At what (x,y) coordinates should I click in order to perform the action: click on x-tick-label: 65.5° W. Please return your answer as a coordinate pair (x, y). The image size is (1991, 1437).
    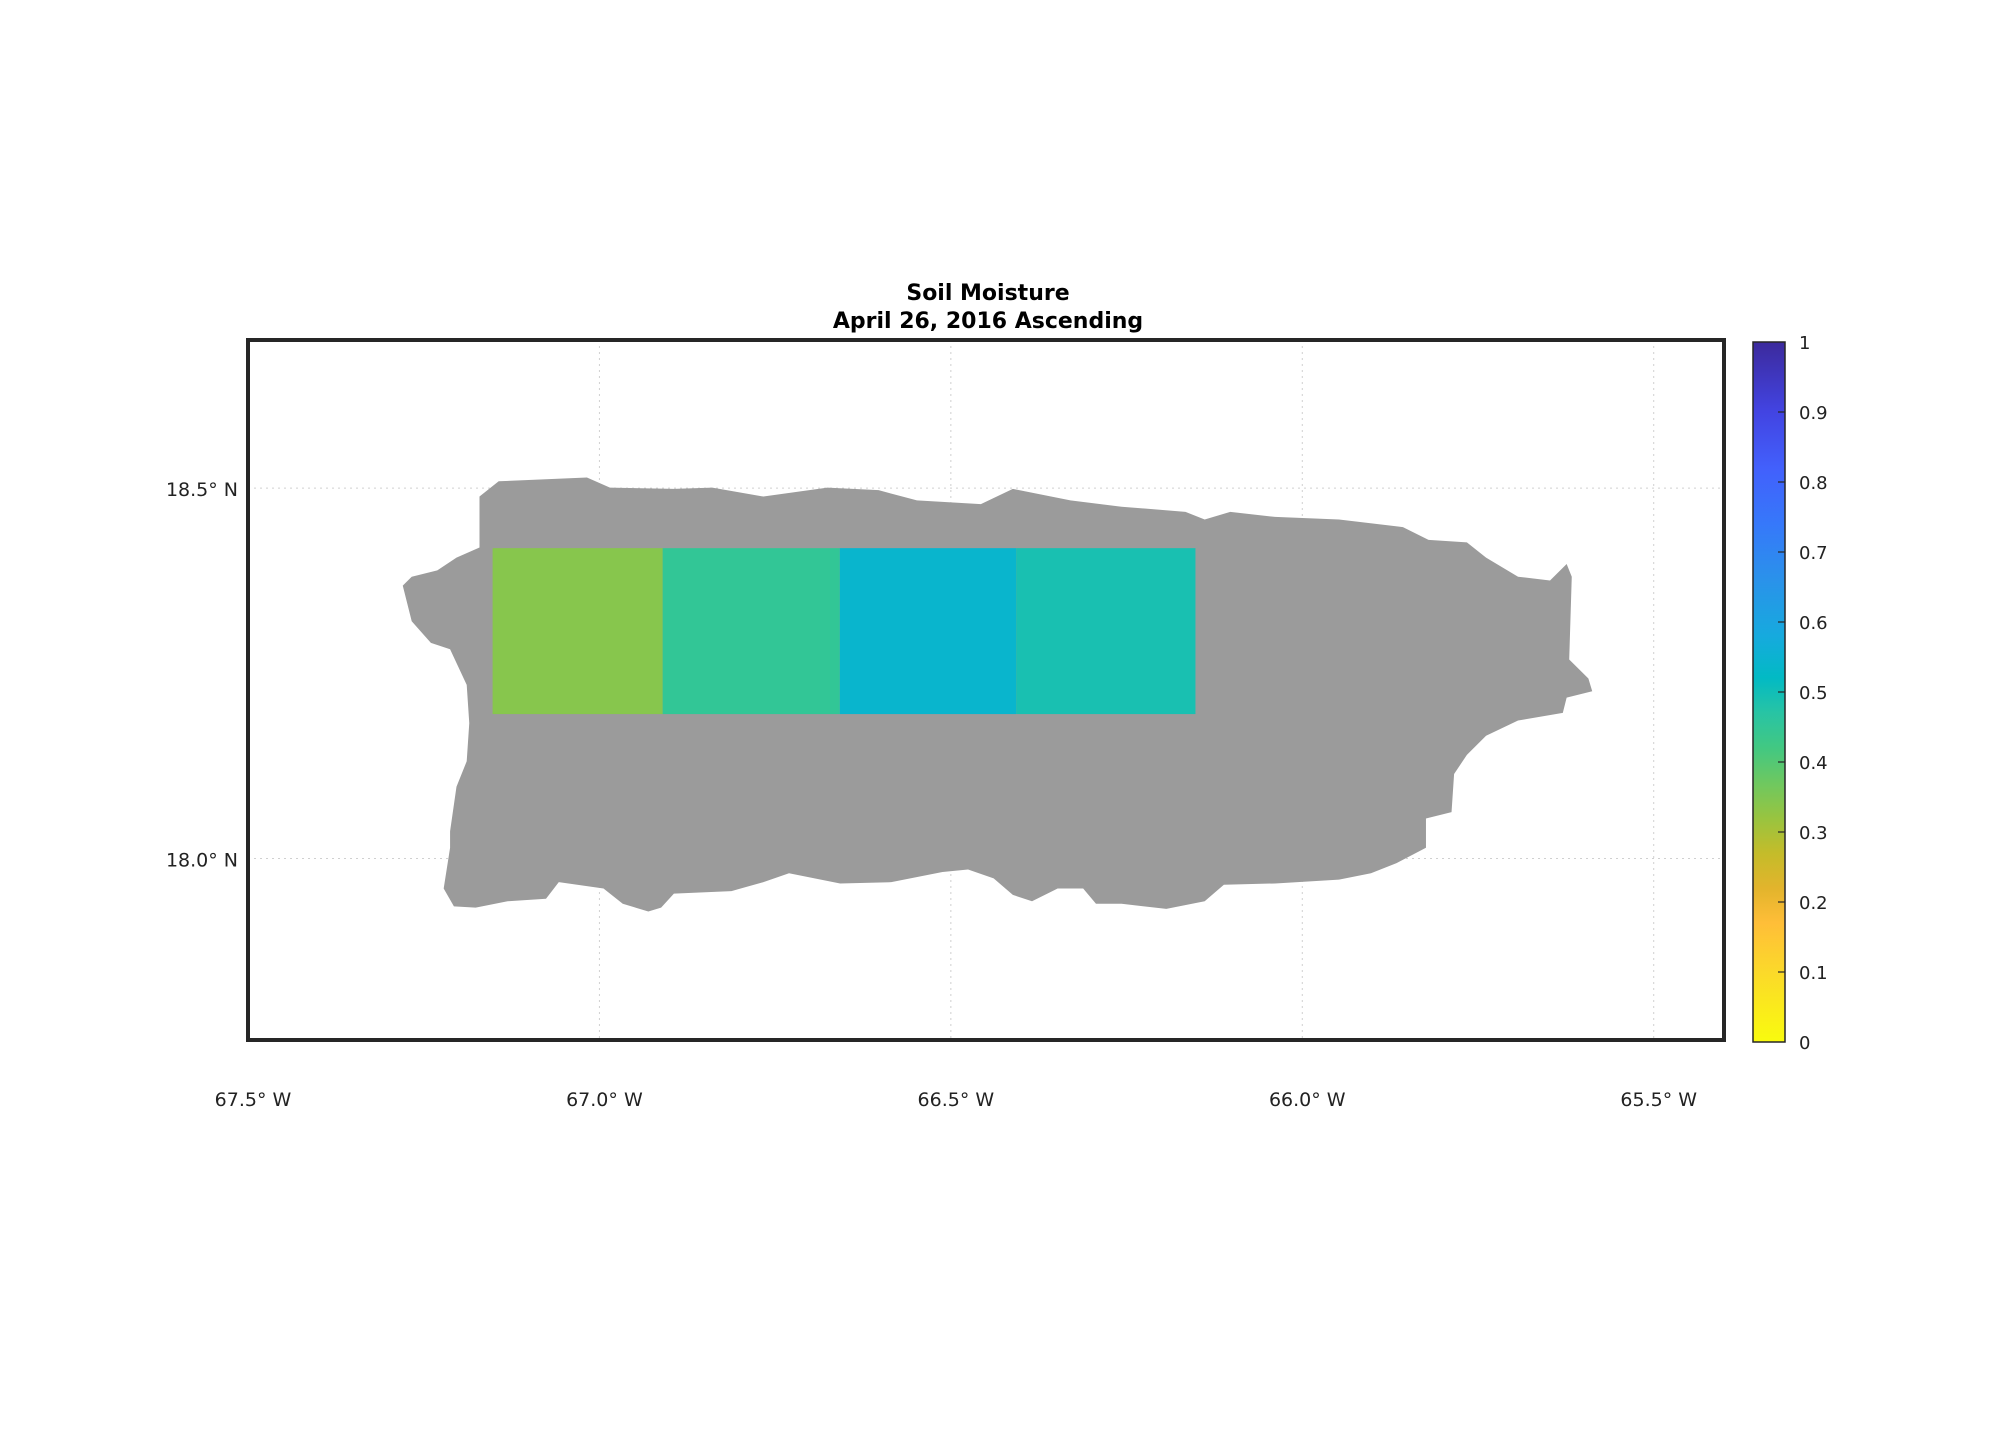
    Looking at the image, I should click on (1658, 1100).